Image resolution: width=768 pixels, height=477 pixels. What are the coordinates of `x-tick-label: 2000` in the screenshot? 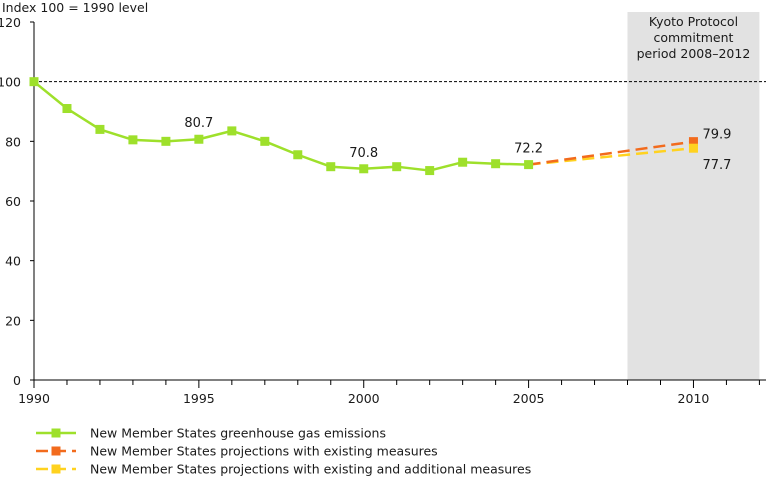 It's located at (364, 398).